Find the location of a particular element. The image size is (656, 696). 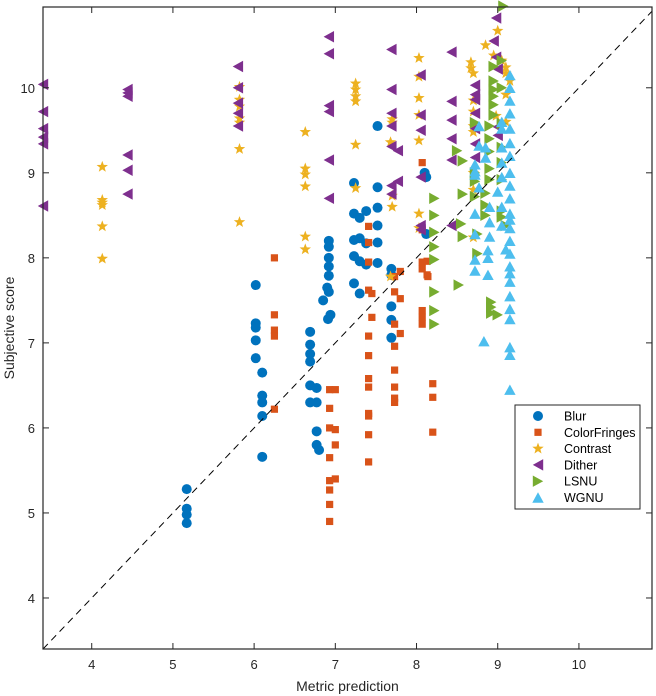

y-tick-label: 6 is located at coordinates (31, 428).